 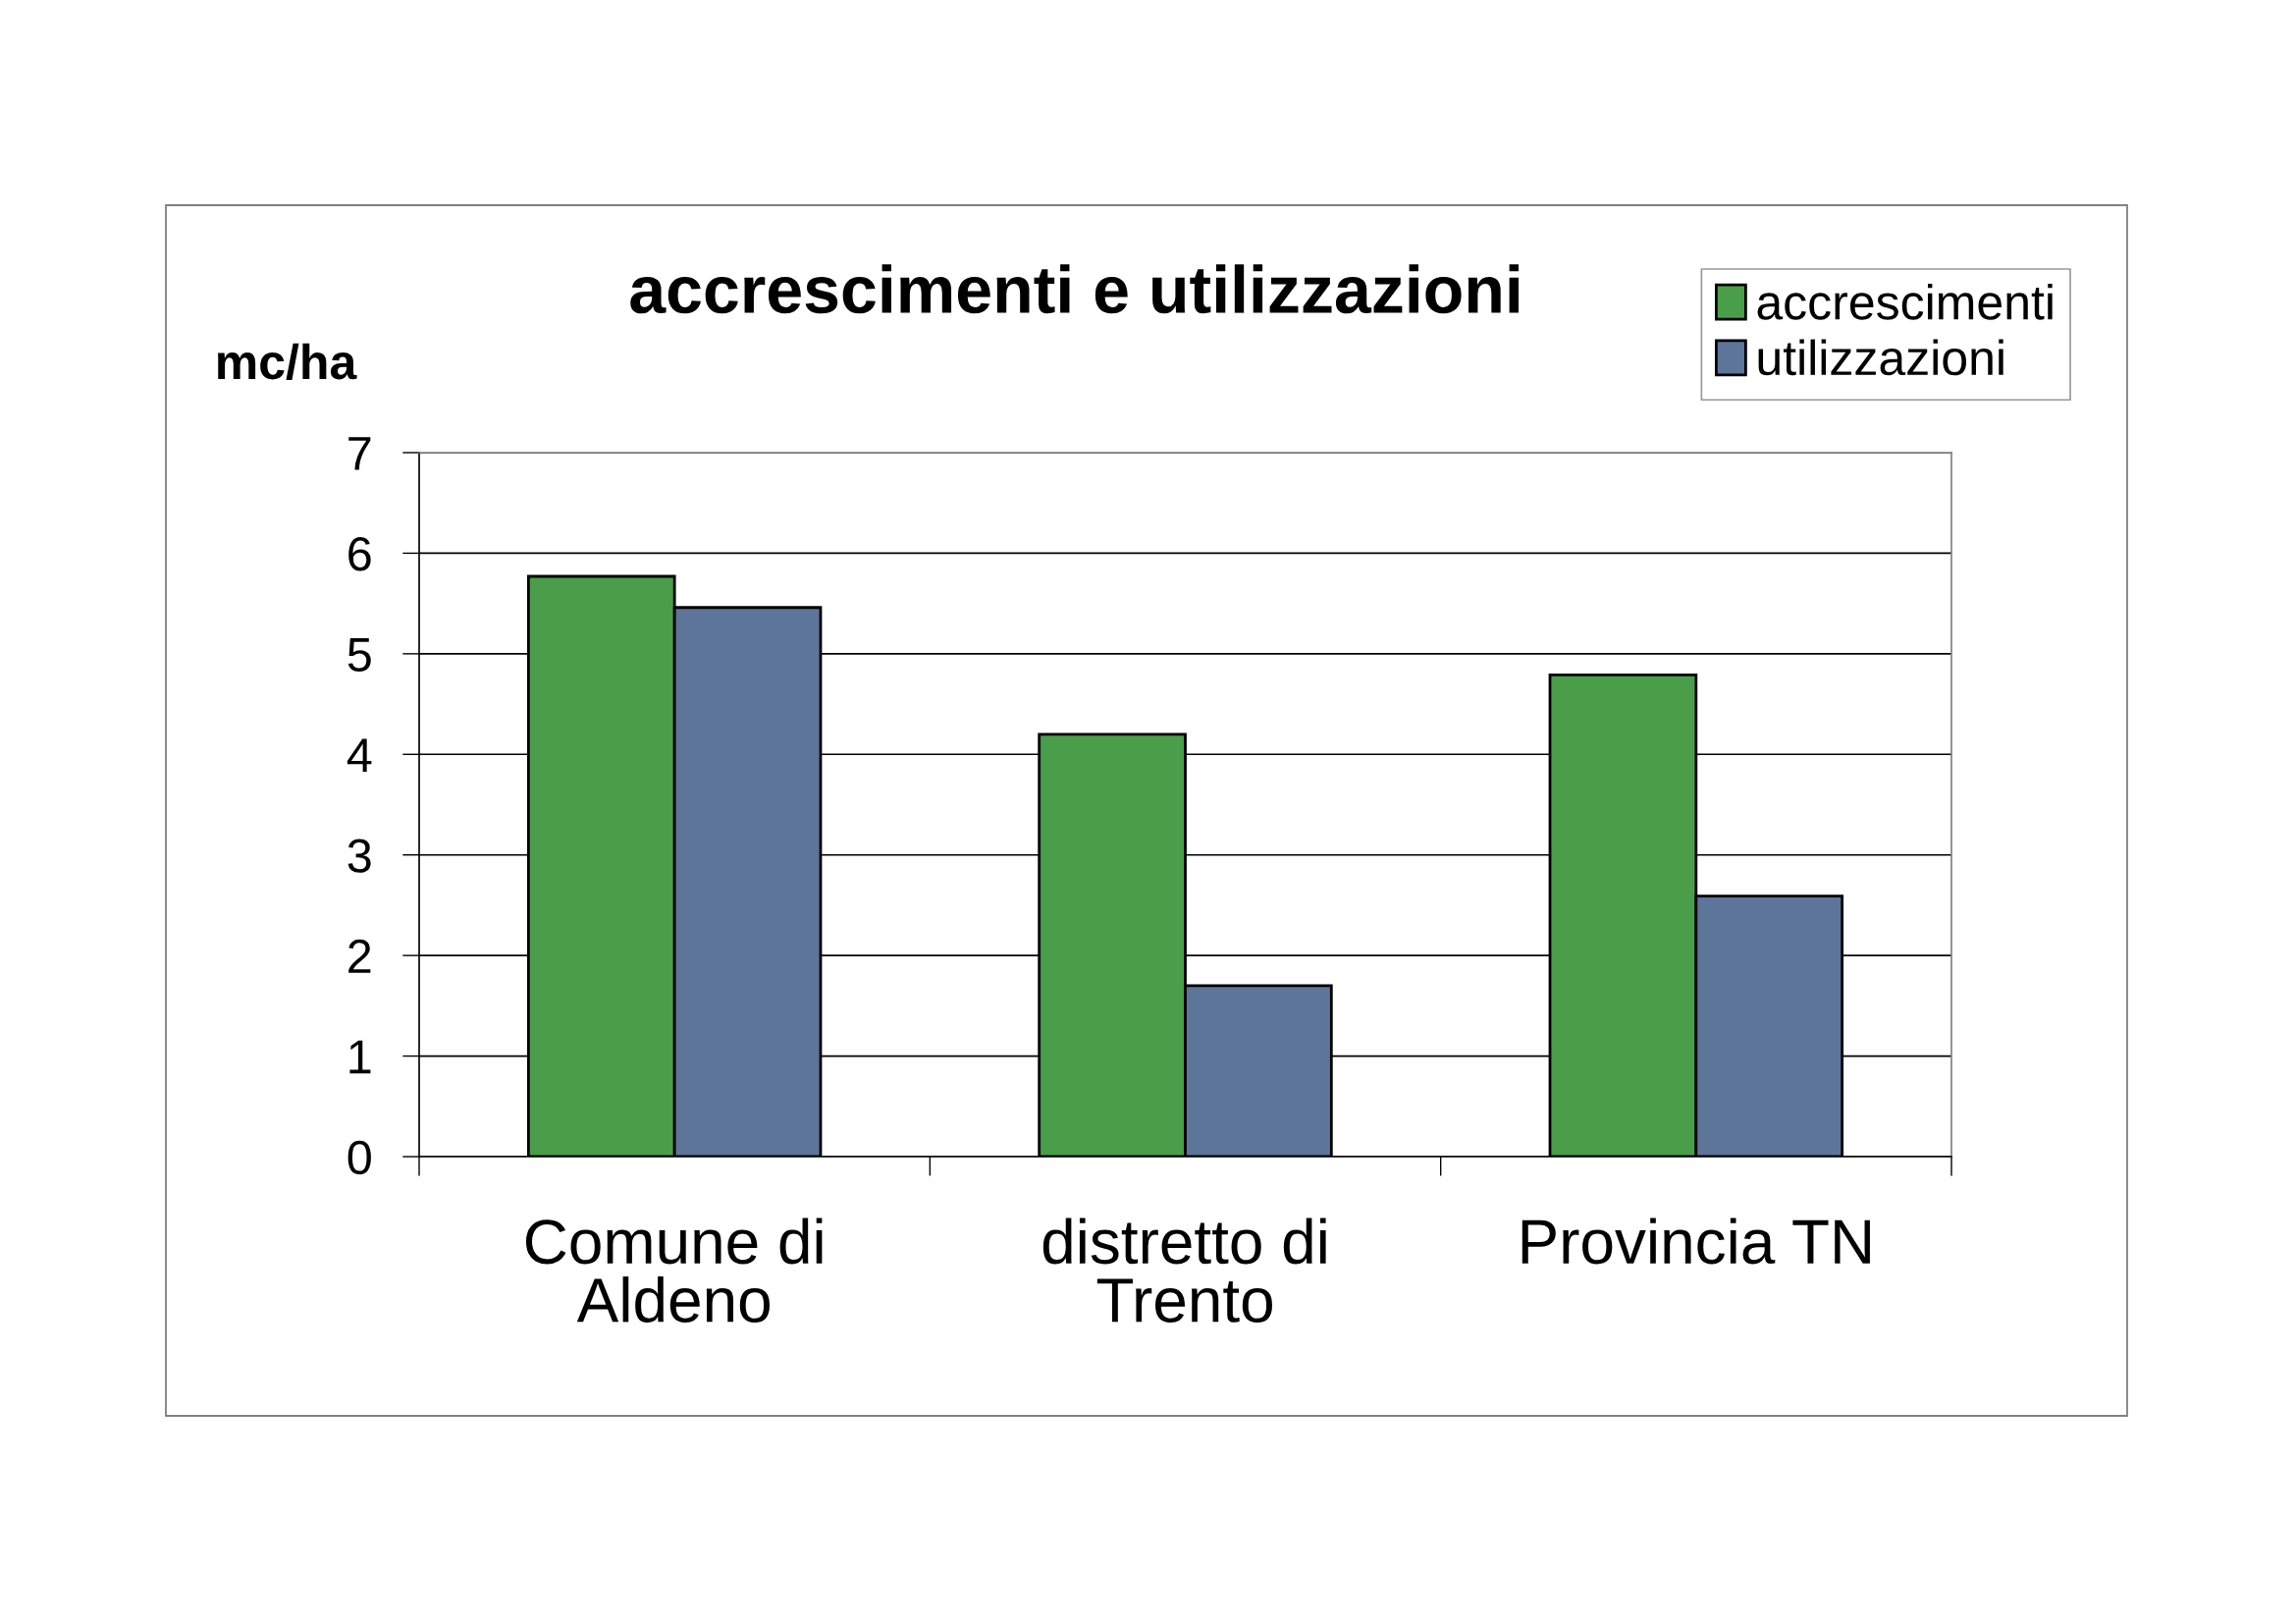 I want to click on y-tick-label: 5, so click(x=359, y=655).